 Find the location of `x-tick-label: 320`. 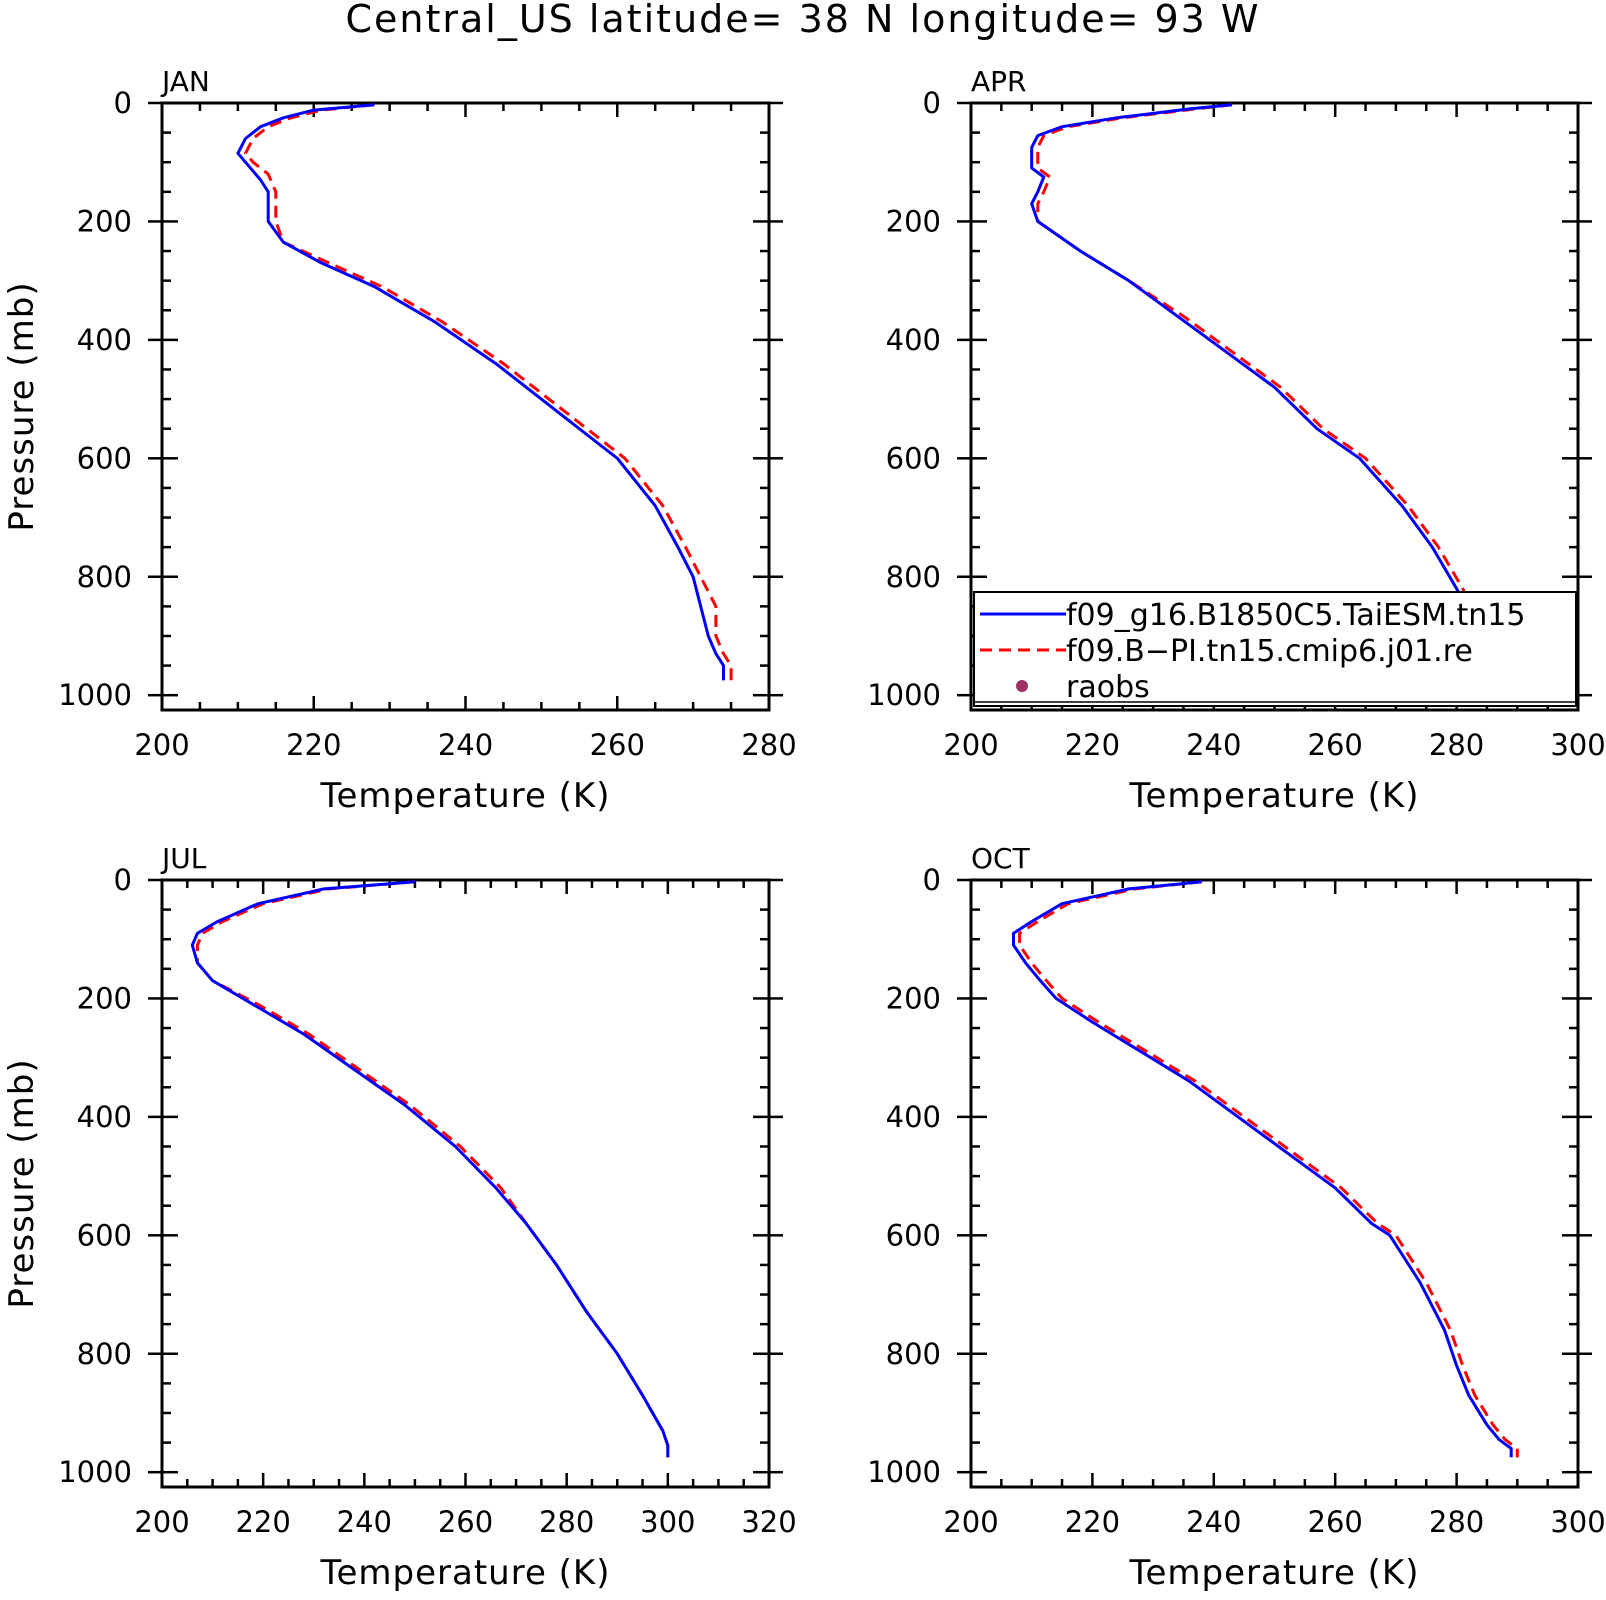

x-tick-label: 320 is located at coordinates (768, 1522).